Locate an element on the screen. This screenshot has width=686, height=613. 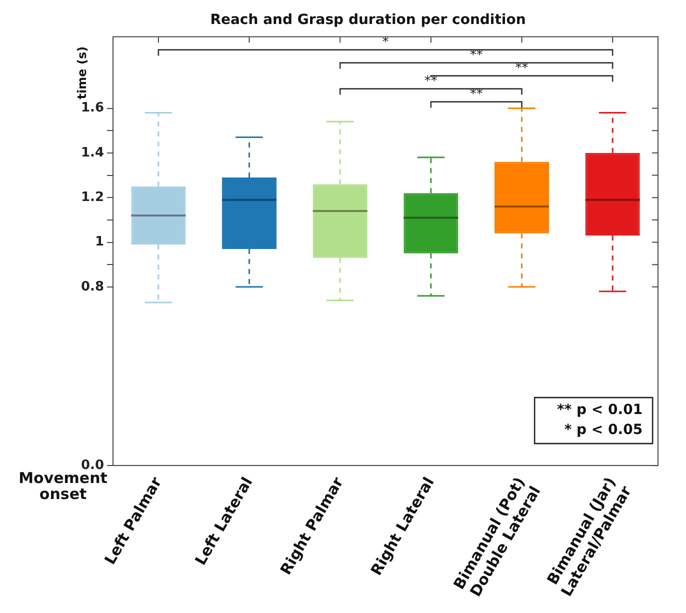
annotation: * is located at coordinates (386, 42).